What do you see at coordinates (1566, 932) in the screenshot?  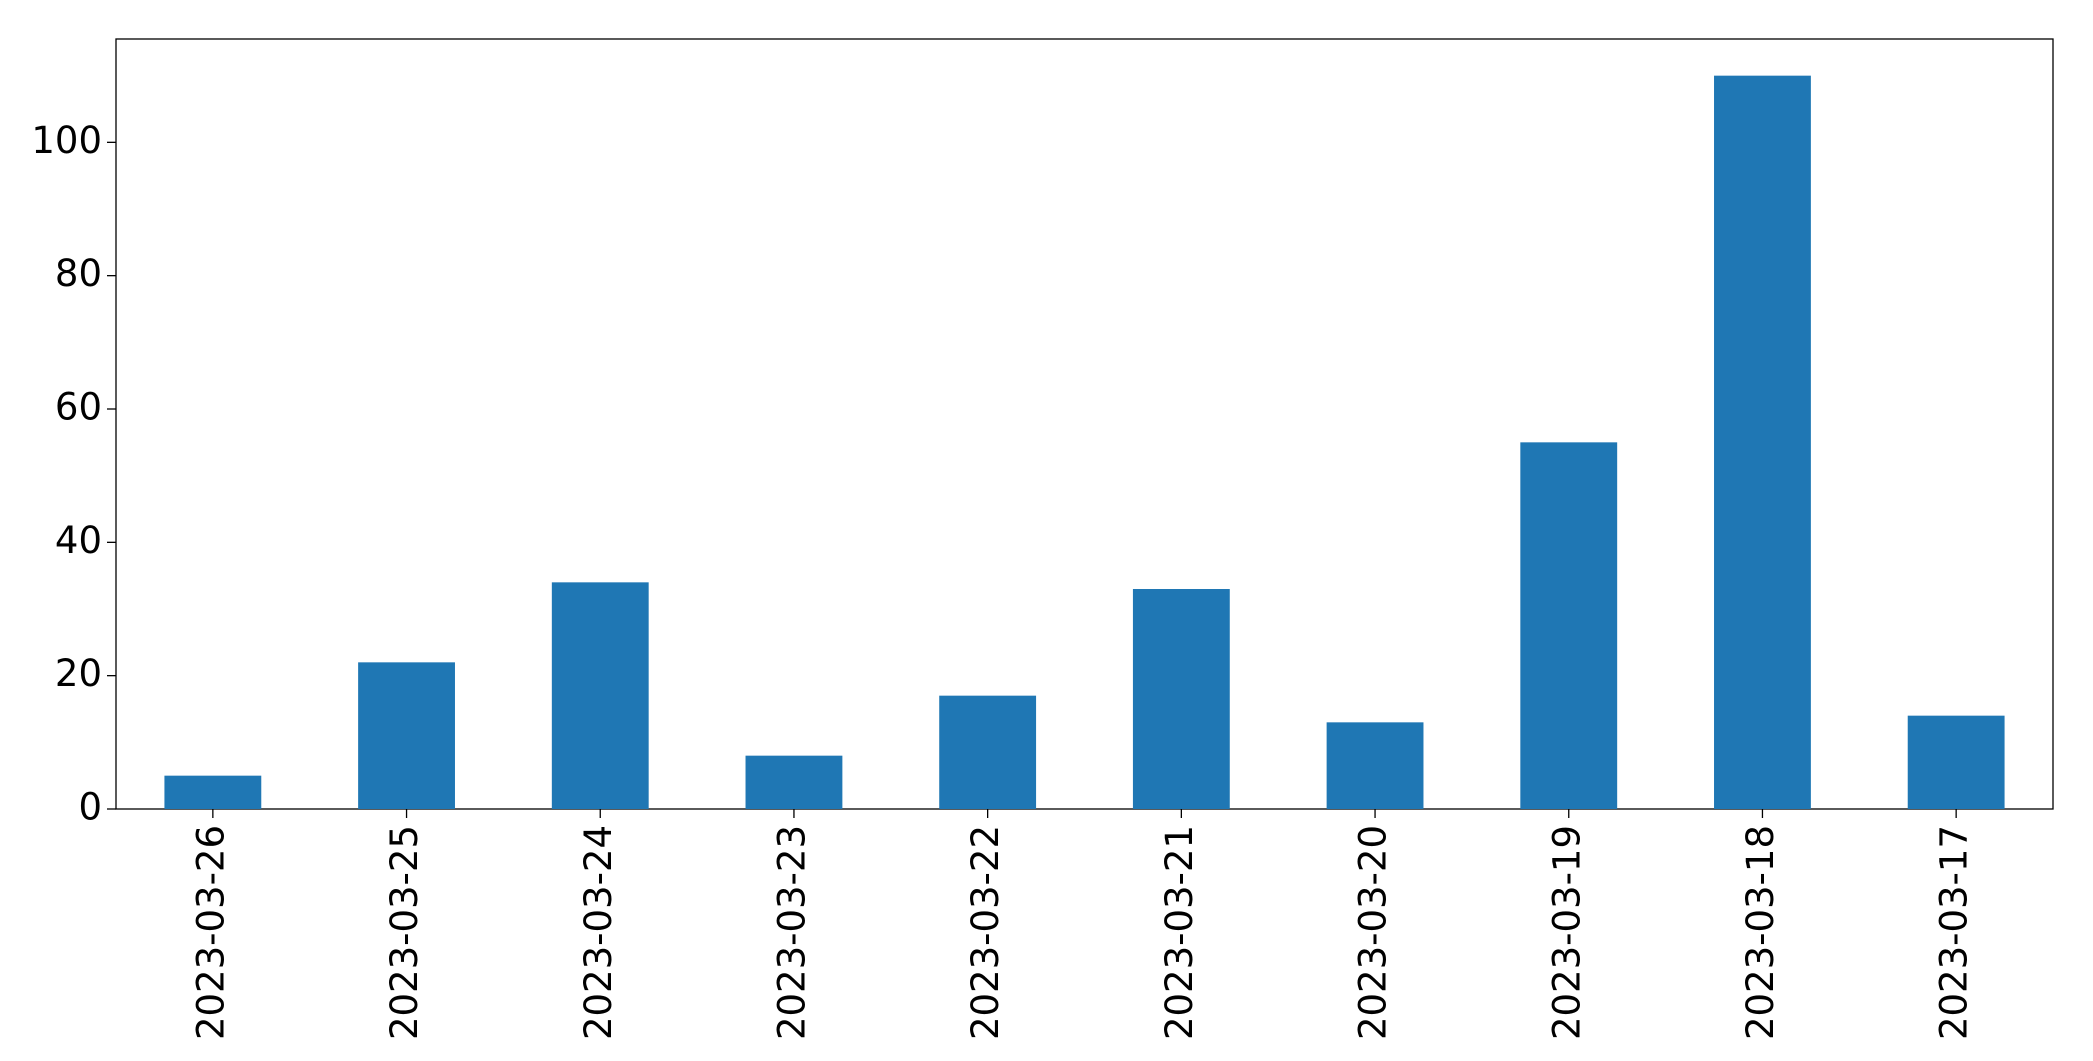 I see `x-tick-label: 2023-03-19` at bounding box center [1566, 932].